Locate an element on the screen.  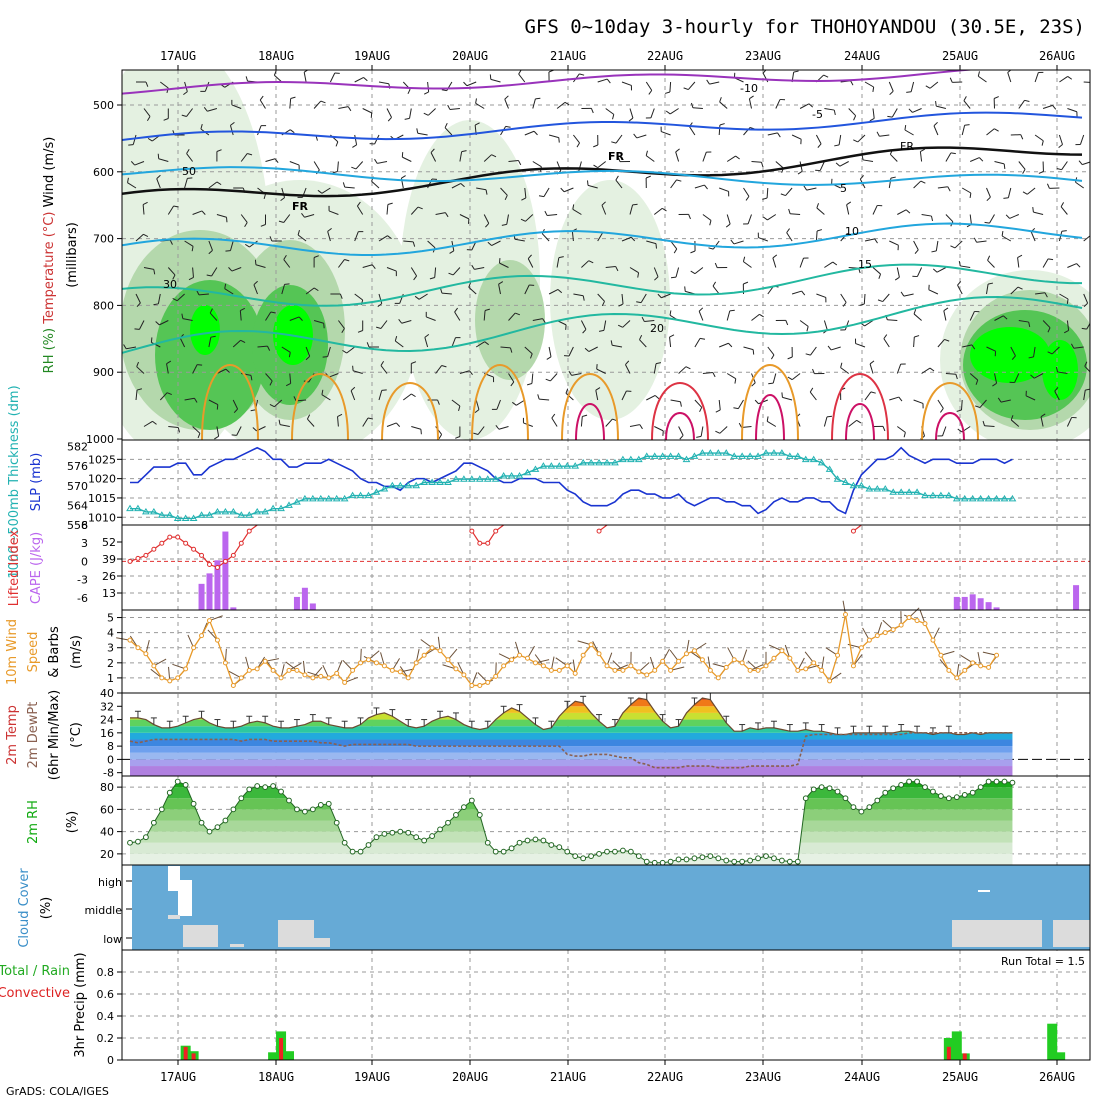
lifted-index-marker is located at coordinates (480, 543).